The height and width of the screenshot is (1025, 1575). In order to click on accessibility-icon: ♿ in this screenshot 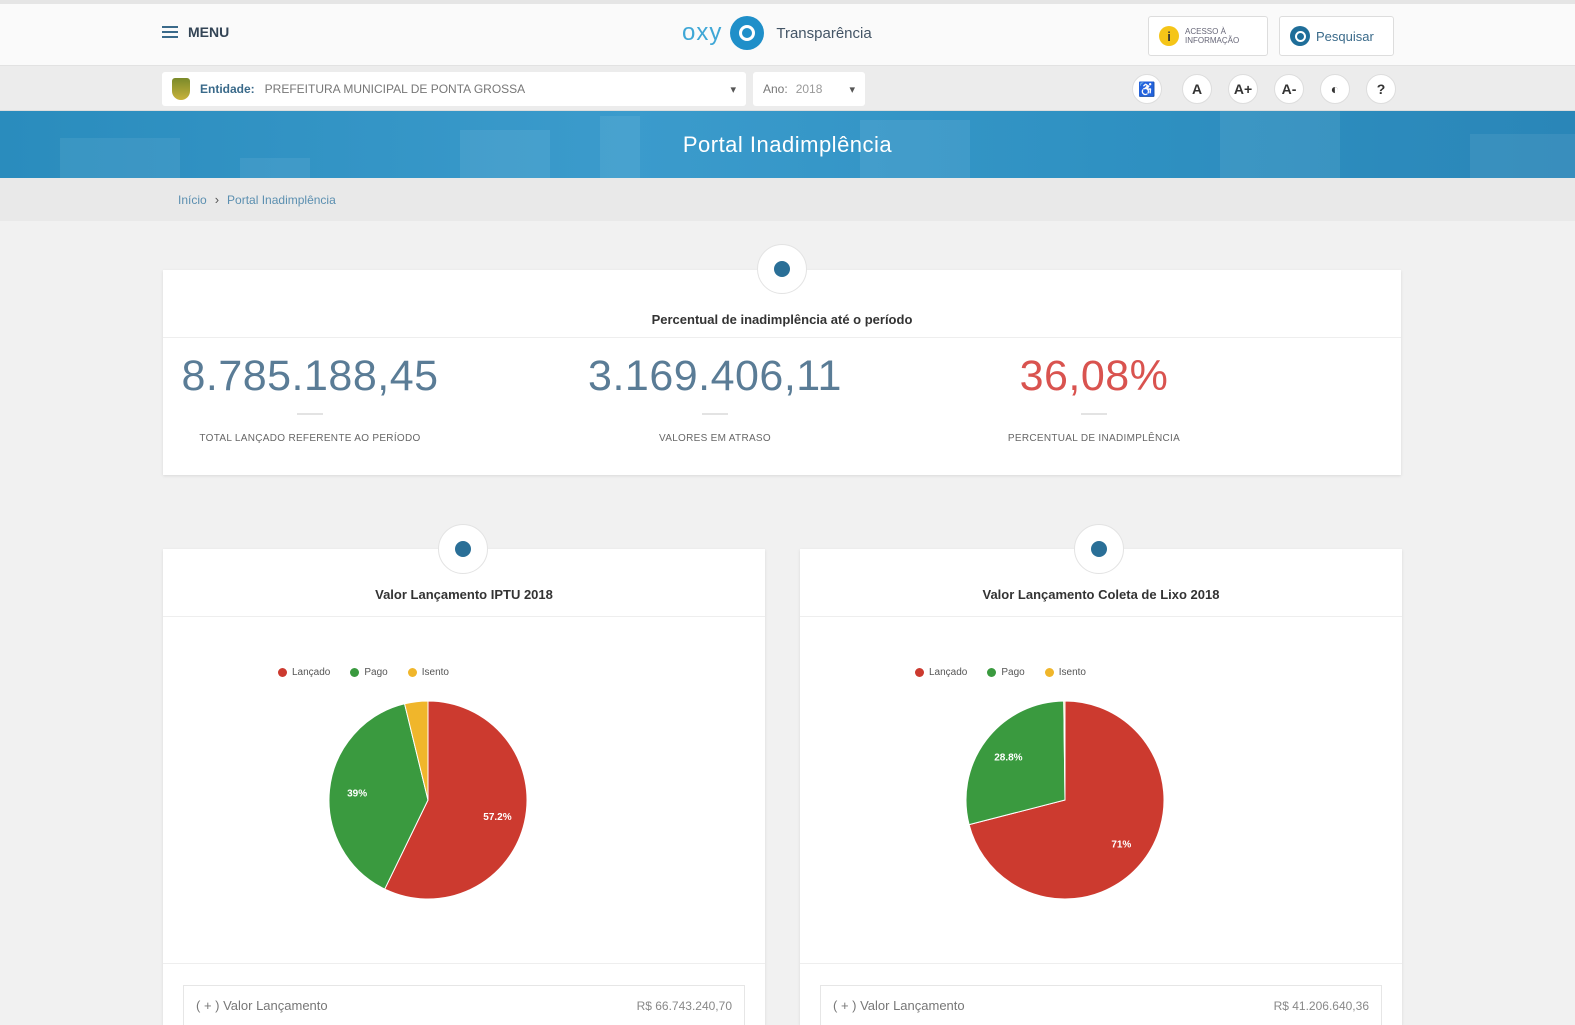, I will do `click(1147, 89)`.